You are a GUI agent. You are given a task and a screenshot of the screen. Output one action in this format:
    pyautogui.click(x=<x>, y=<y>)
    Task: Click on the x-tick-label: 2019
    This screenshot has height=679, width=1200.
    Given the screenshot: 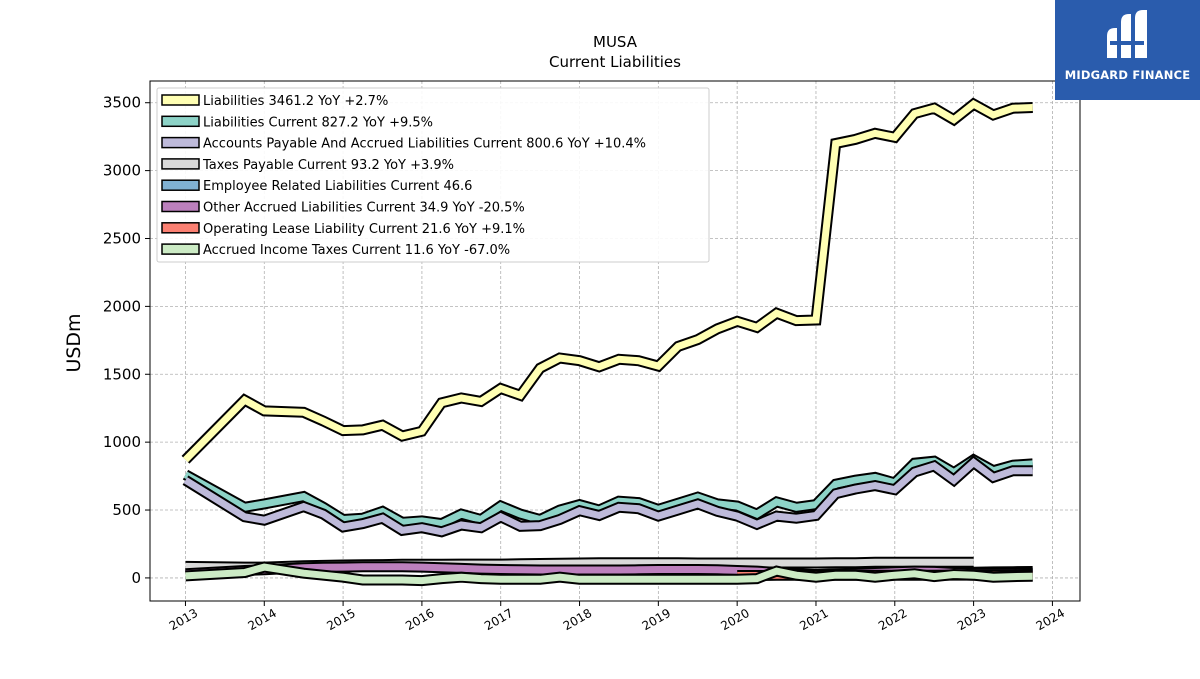 What is the action you would take?
    pyautogui.click(x=656, y=619)
    